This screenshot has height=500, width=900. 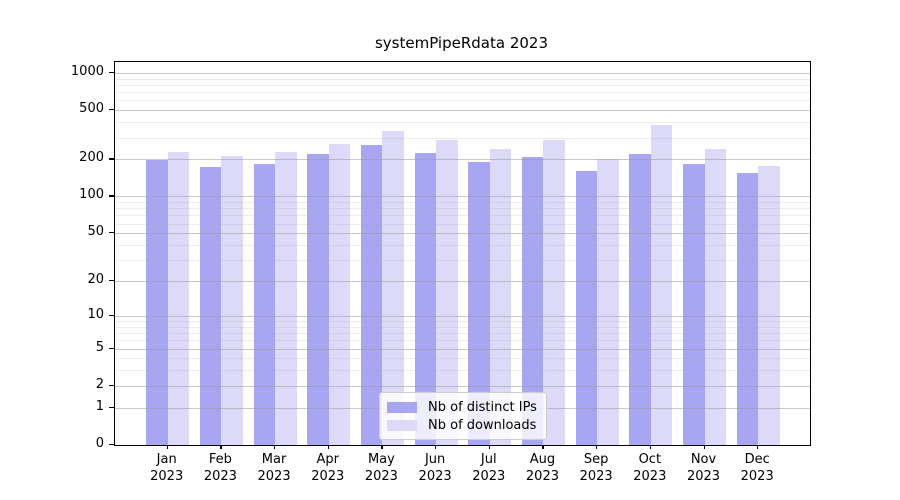 I want to click on legend-entry-downloads: Nb of downloads, so click(x=462, y=425).